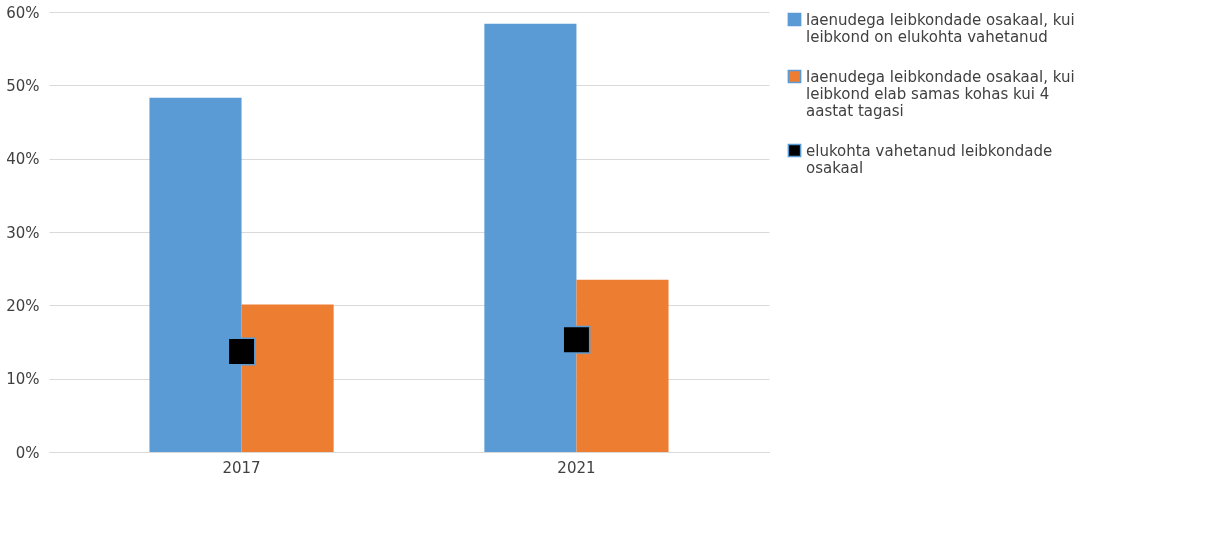 This screenshot has width=1214, height=536. Describe the element at coordinates (241, 467) in the screenshot. I see `x-tick-label: 2017` at that location.